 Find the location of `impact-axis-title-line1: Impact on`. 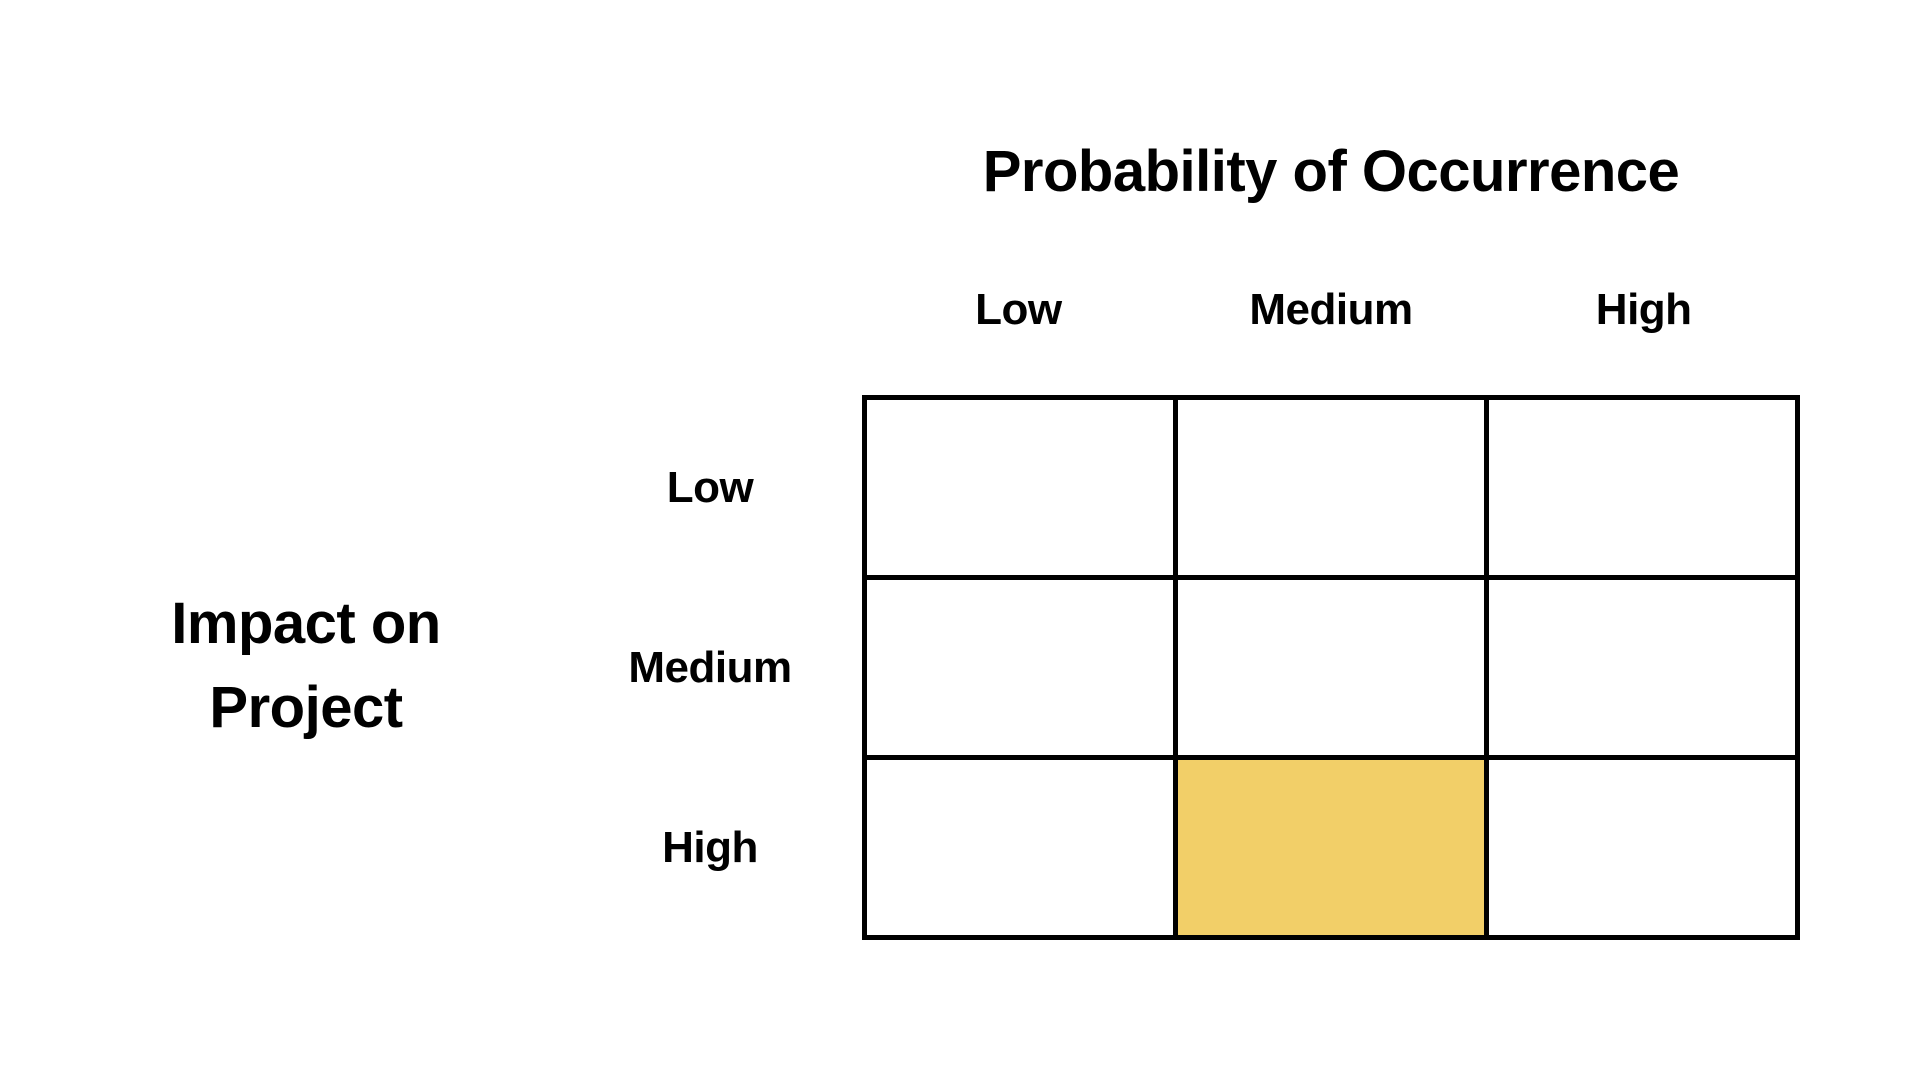

impact-axis-title-line1: Impact on is located at coordinates (306, 623).